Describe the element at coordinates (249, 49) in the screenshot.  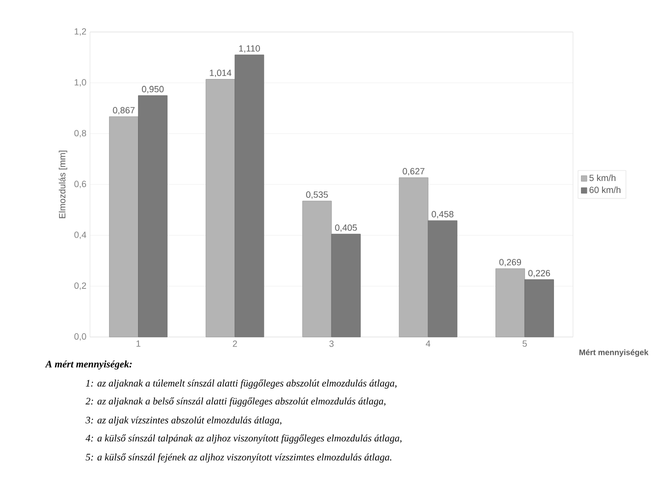
I see `data-label: 1,110` at that location.